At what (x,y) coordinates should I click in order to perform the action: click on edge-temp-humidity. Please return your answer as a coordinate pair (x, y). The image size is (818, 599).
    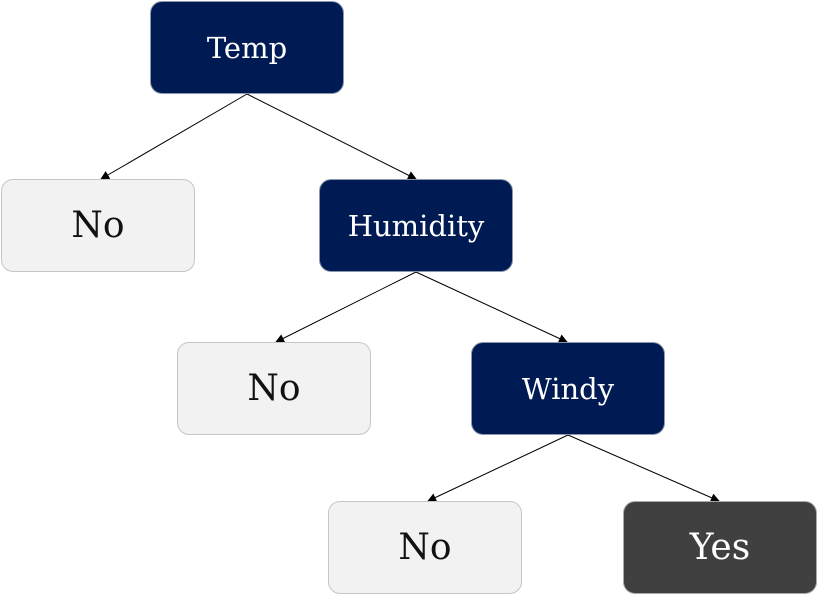
    Looking at the image, I should click on (331, 136).